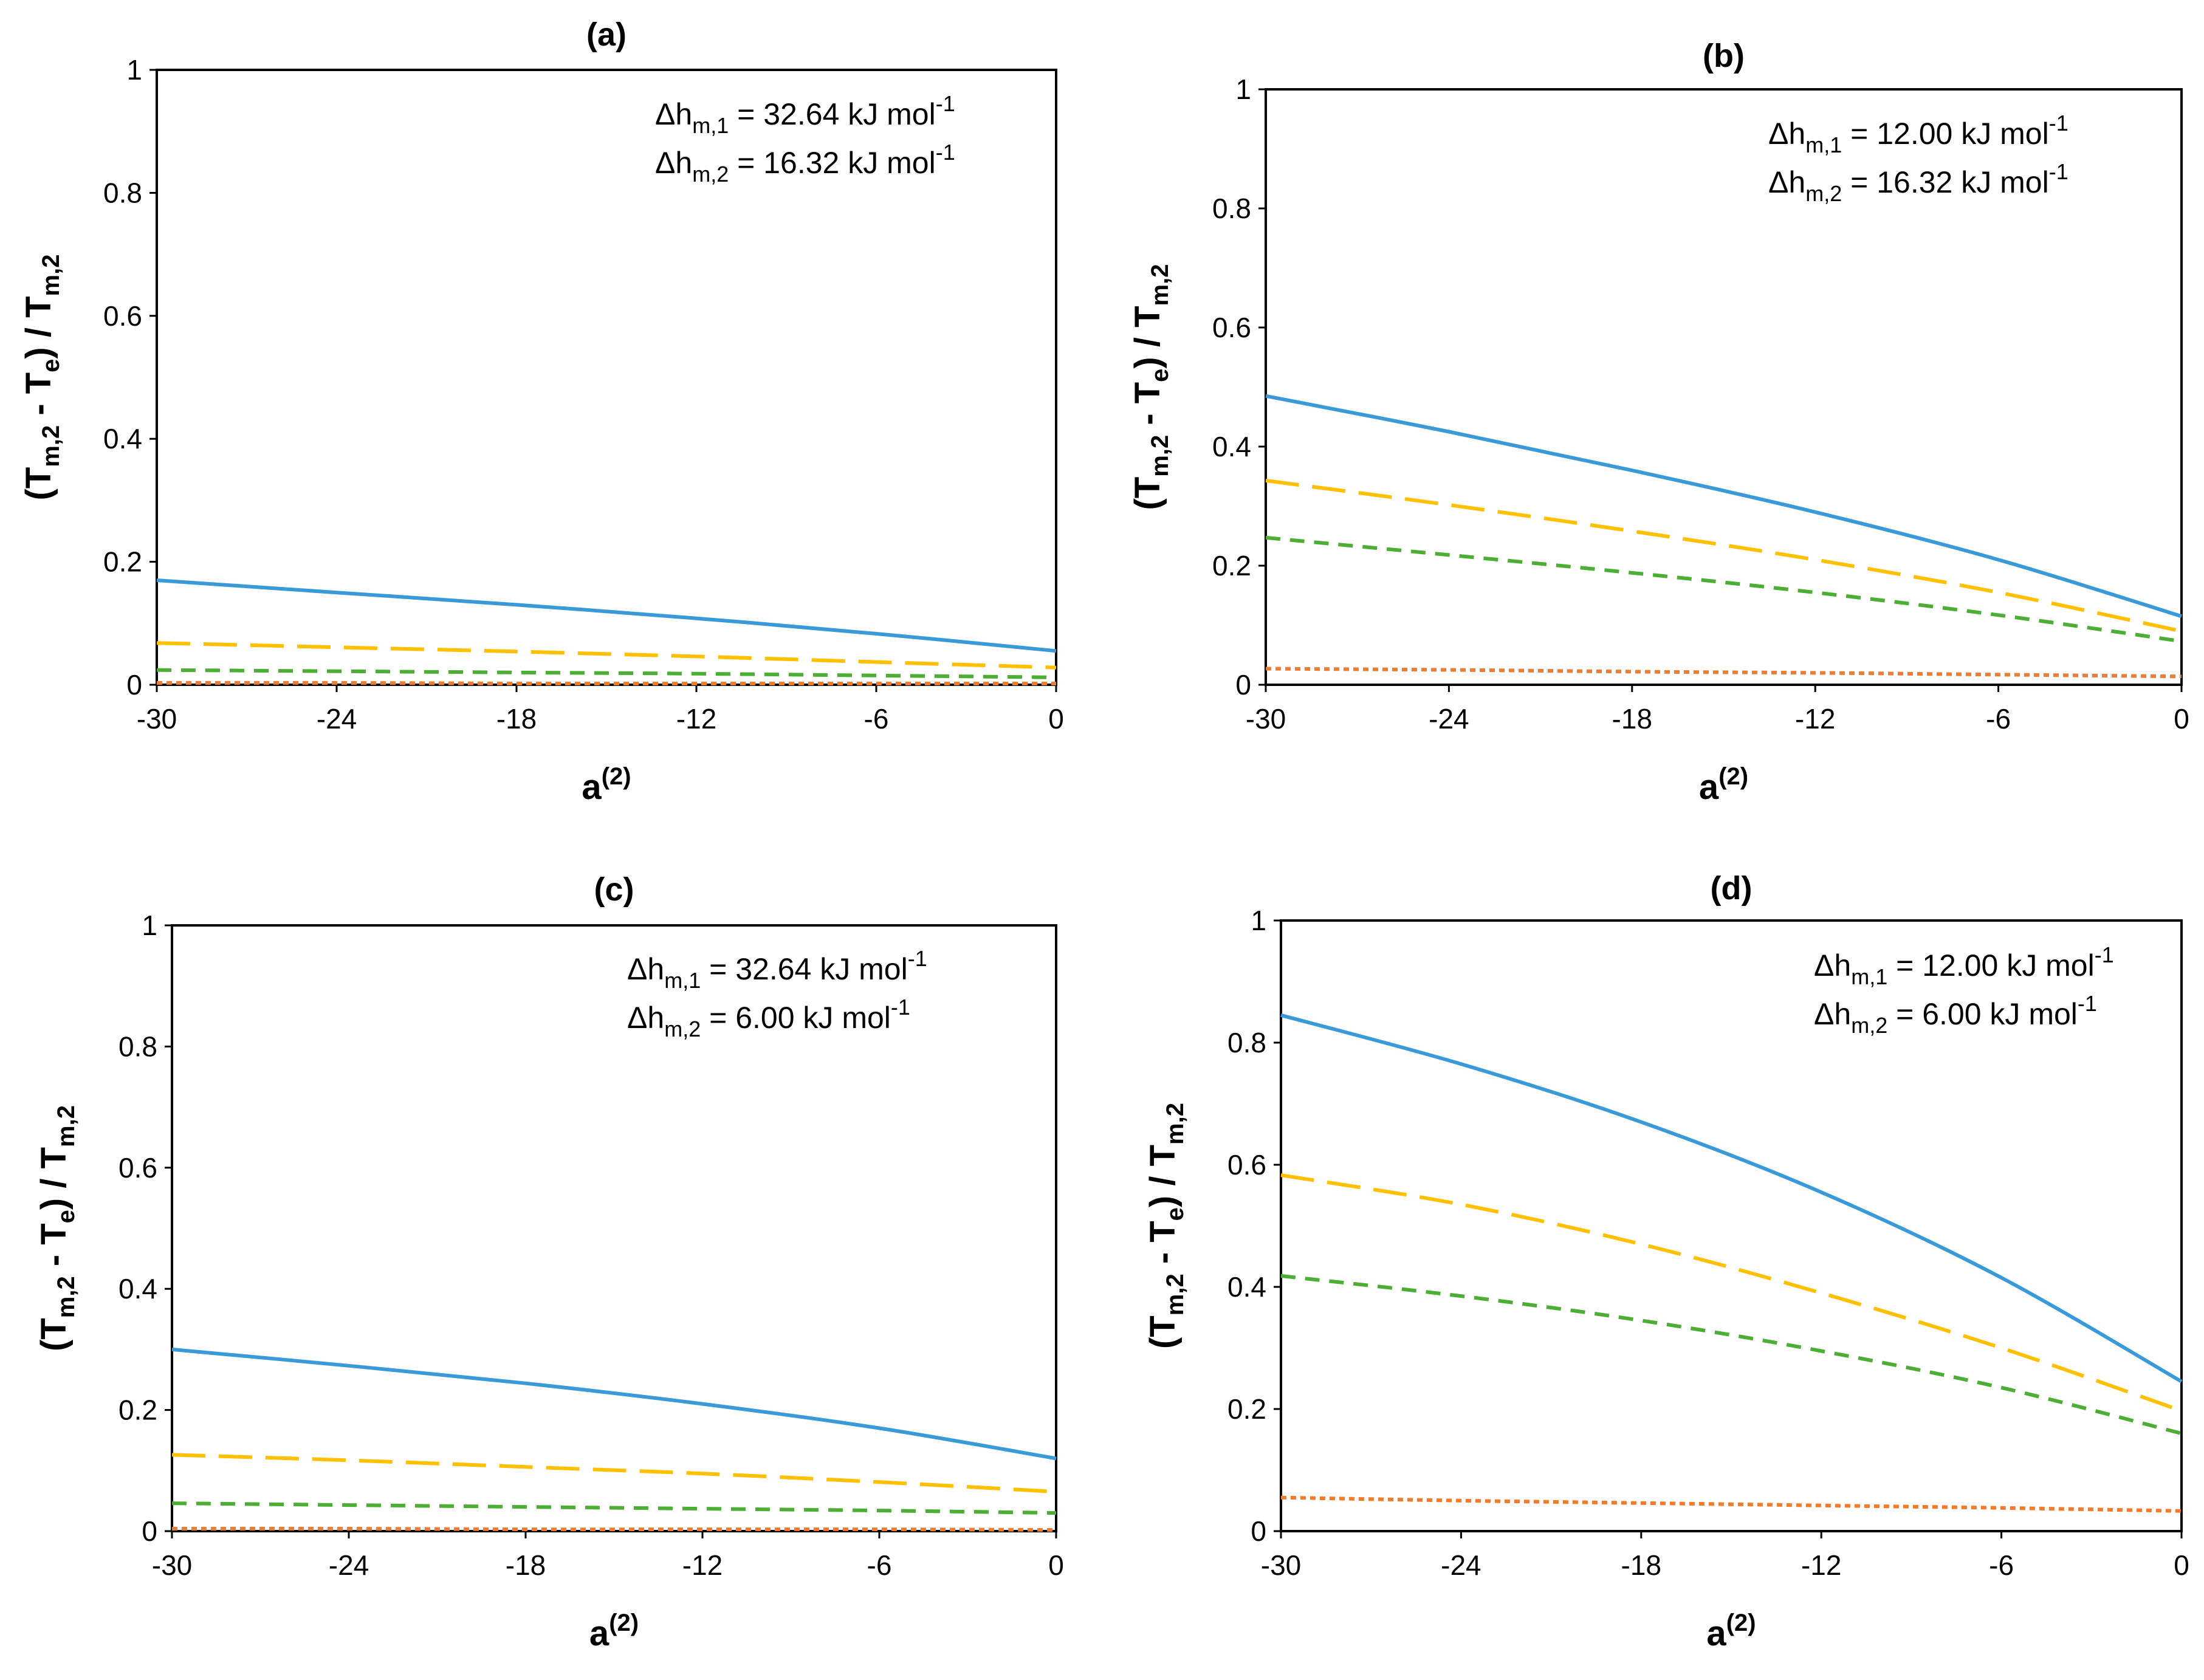 This screenshot has width=2204, height=1680. What do you see at coordinates (1732, 888) in the screenshot?
I see `panel-title-d: (d)` at bounding box center [1732, 888].